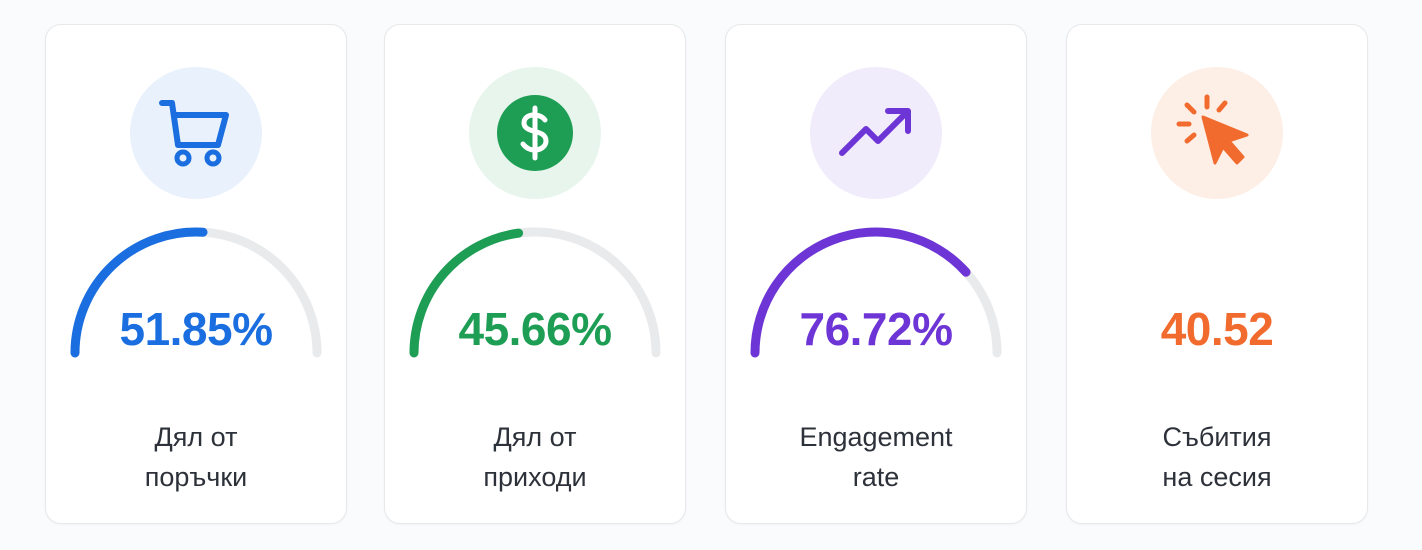  What do you see at coordinates (535, 477) in the screenshot?
I see `metric-label-line2: приходи` at bounding box center [535, 477].